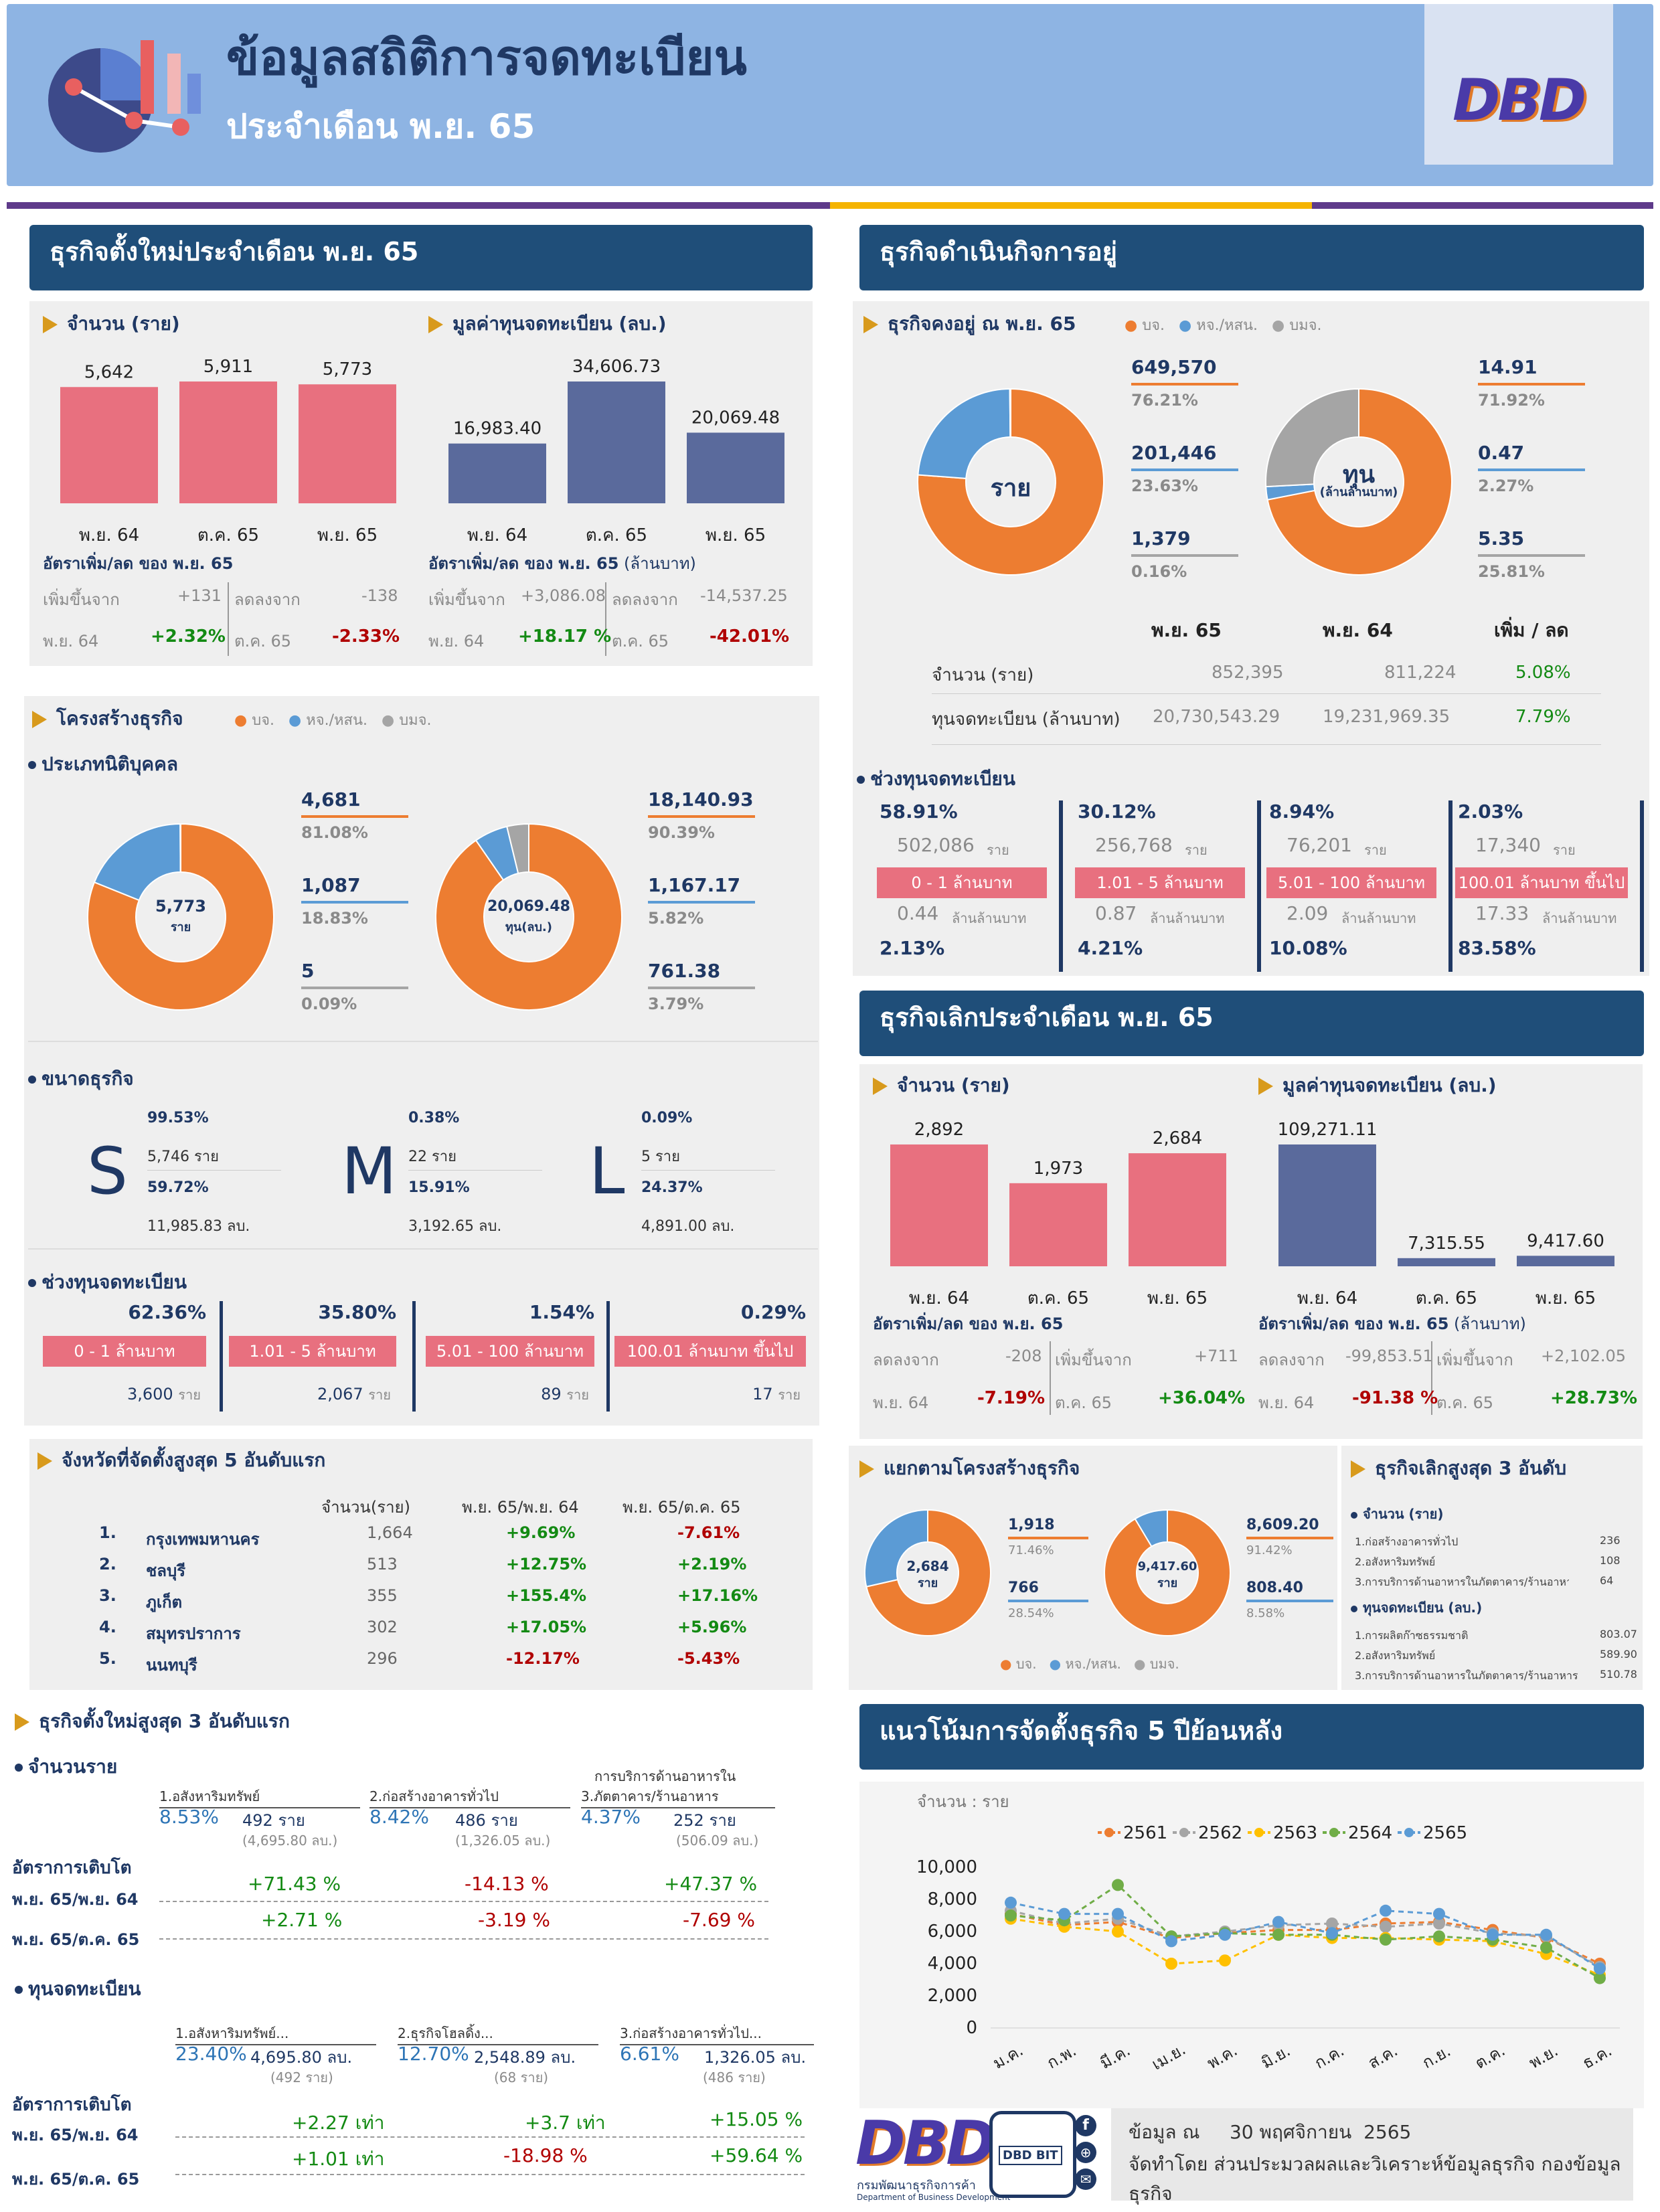 The image size is (1660, 2212). Describe the element at coordinates (354, 1395) in the screenshot. I see `range-count: 2,067 ราย` at that location.